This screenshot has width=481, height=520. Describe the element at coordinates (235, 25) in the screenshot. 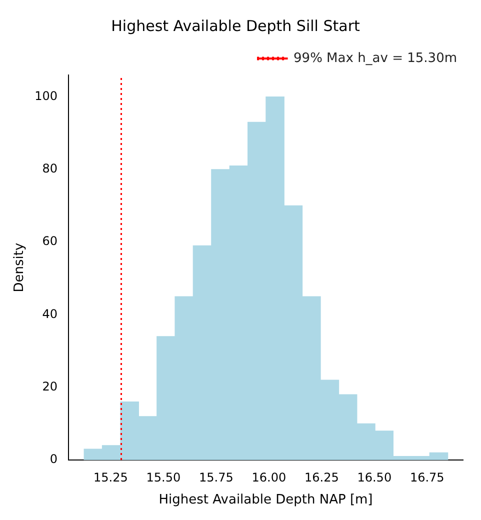

I see `chart-title: Highest Available Depth Sill Start` at that location.